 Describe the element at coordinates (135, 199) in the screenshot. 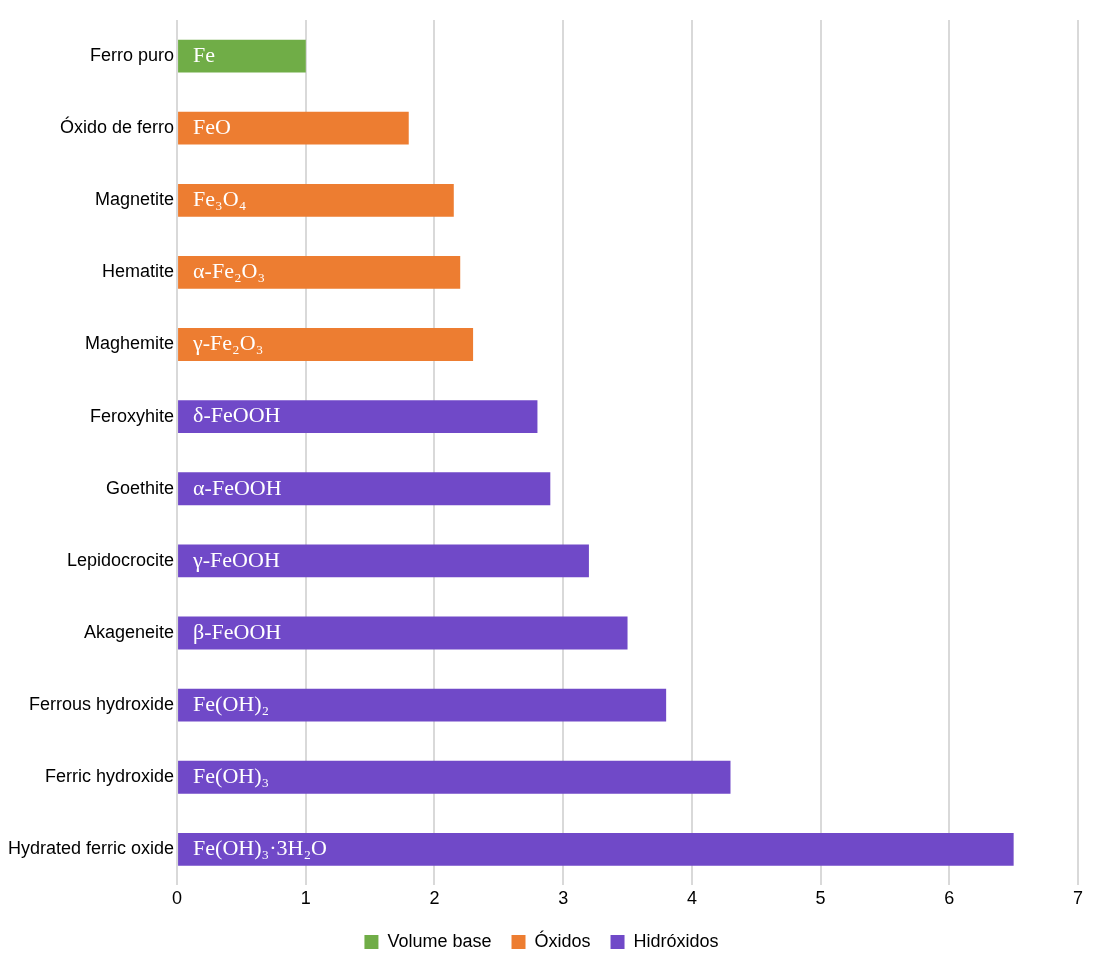

I see `y-tick-label: Magnetite` at that location.